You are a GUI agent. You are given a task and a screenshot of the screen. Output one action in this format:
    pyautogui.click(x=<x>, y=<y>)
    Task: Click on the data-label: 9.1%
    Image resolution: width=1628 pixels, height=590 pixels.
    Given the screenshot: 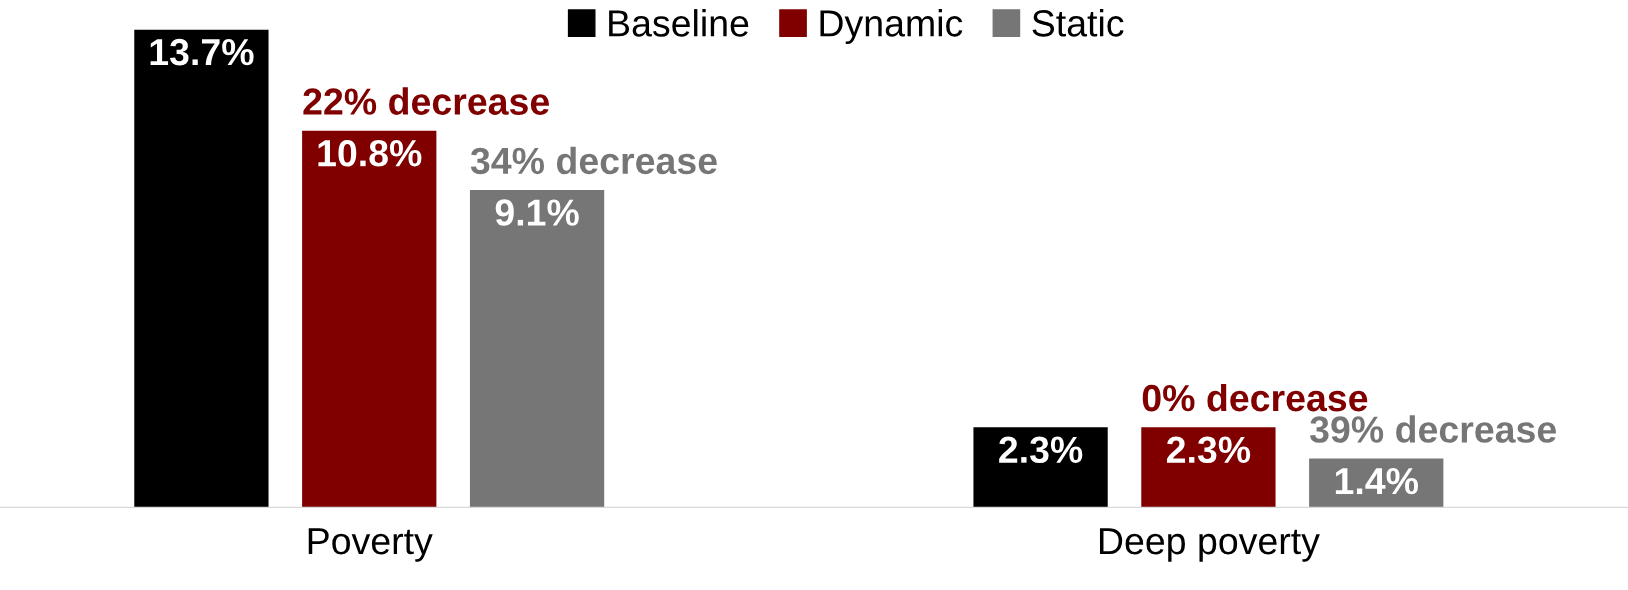 What is the action you would take?
    pyautogui.click(x=537, y=212)
    